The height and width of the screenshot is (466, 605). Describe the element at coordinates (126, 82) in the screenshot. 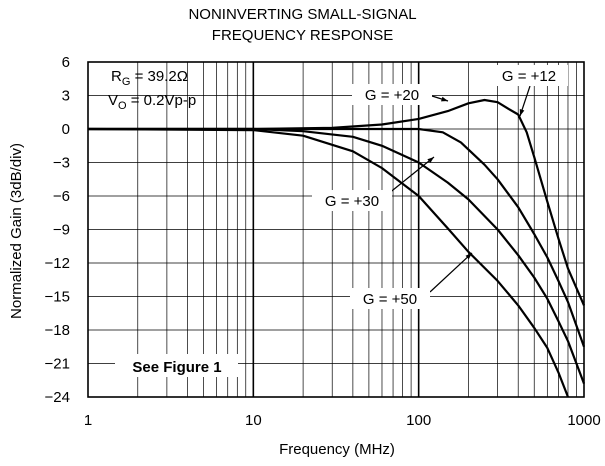

I see `rg-sub: G` at that location.